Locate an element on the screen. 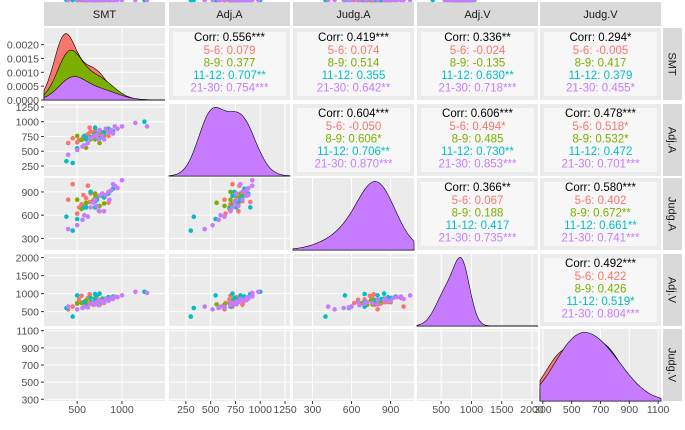  correlation-group-21-30: 21-30: 0.735*** is located at coordinates (477, 239).